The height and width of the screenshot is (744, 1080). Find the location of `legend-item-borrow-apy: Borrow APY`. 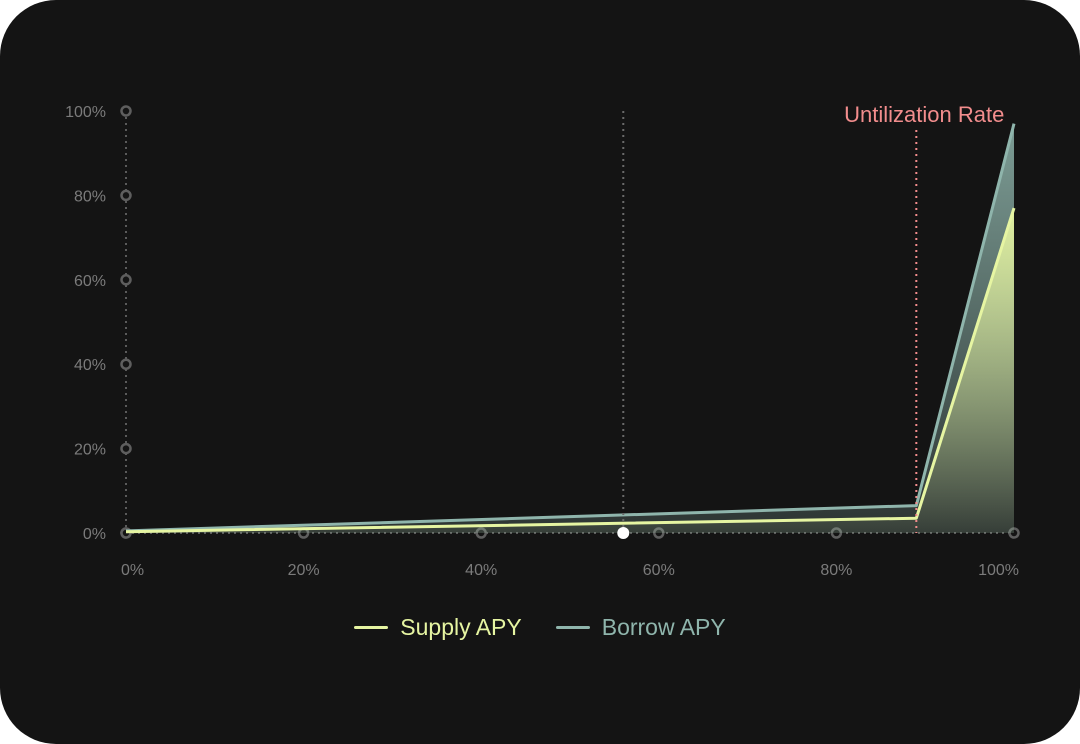

legend-item-borrow-apy: Borrow APY is located at coordinates (640, 627).